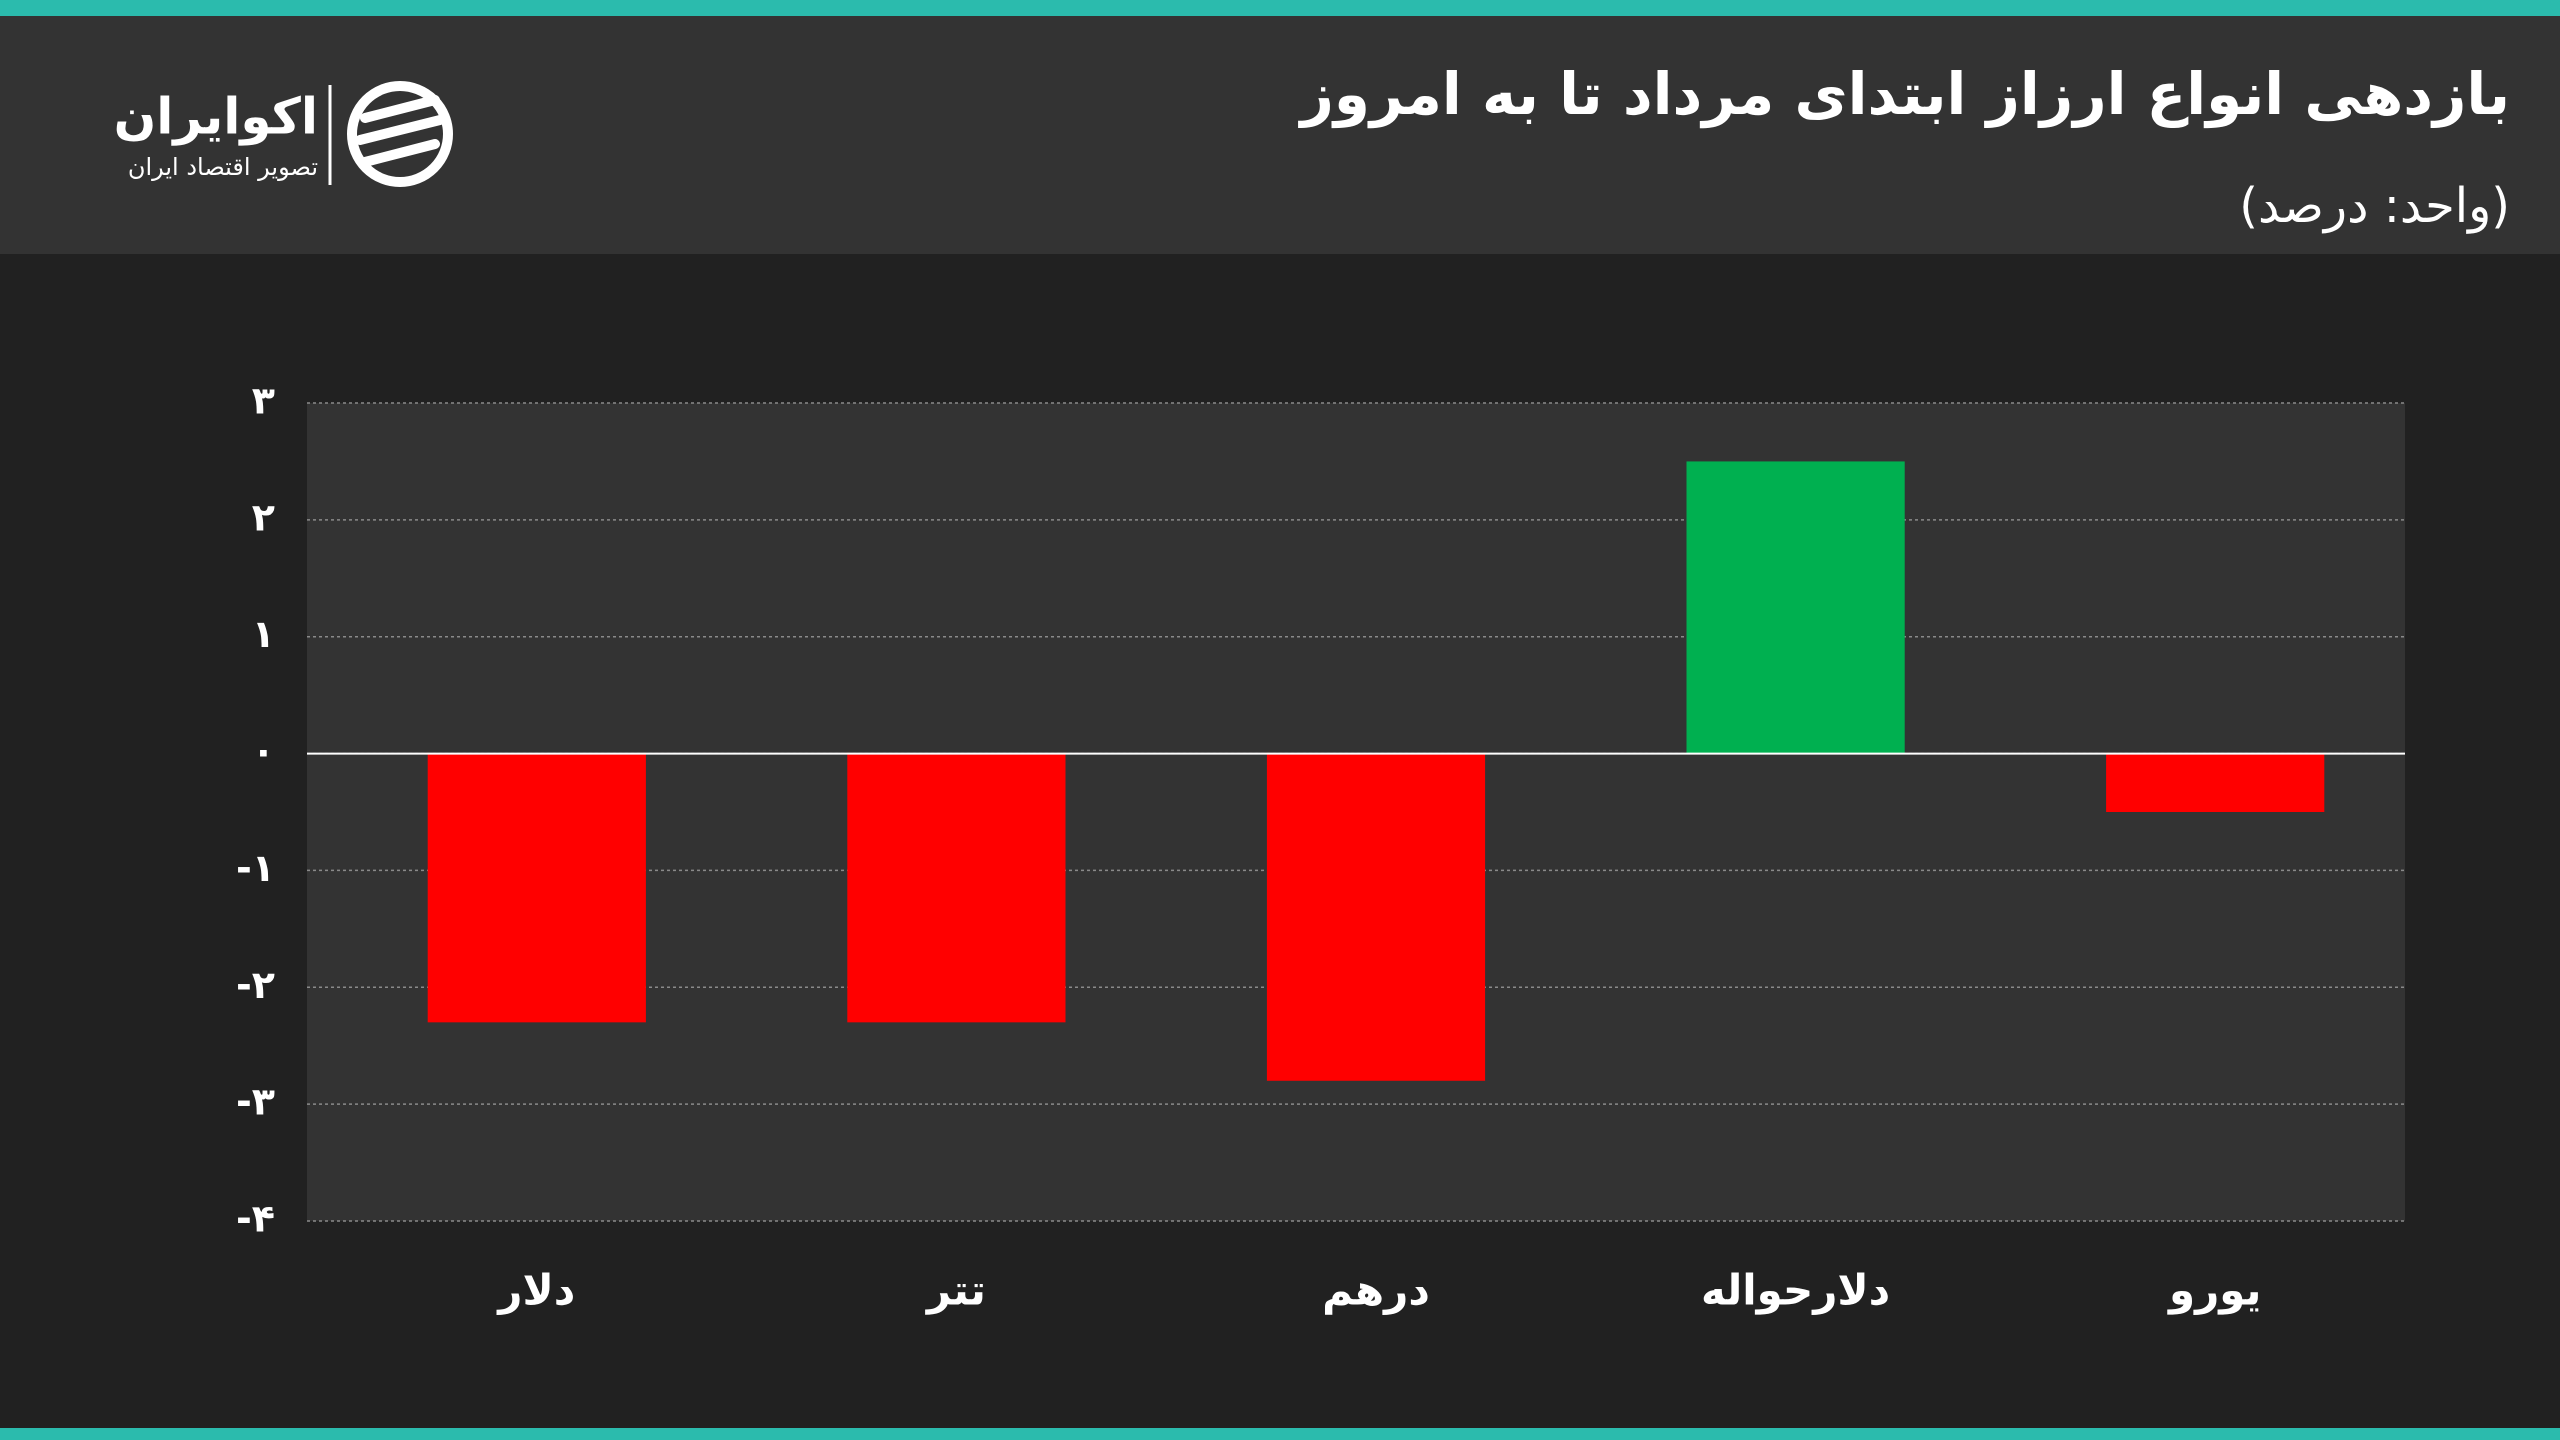 This screenshot has height=1440, width=2560. I want to click on x-tick-label: درهم, so click(1376, 1290).